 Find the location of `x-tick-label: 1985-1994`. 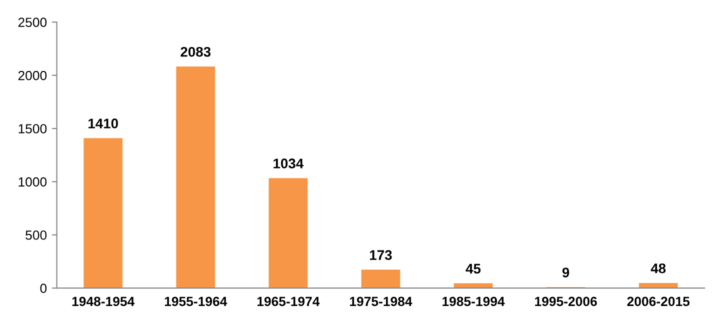

x-tick-label: 1985-1994 is located at coordinates (473, 301).